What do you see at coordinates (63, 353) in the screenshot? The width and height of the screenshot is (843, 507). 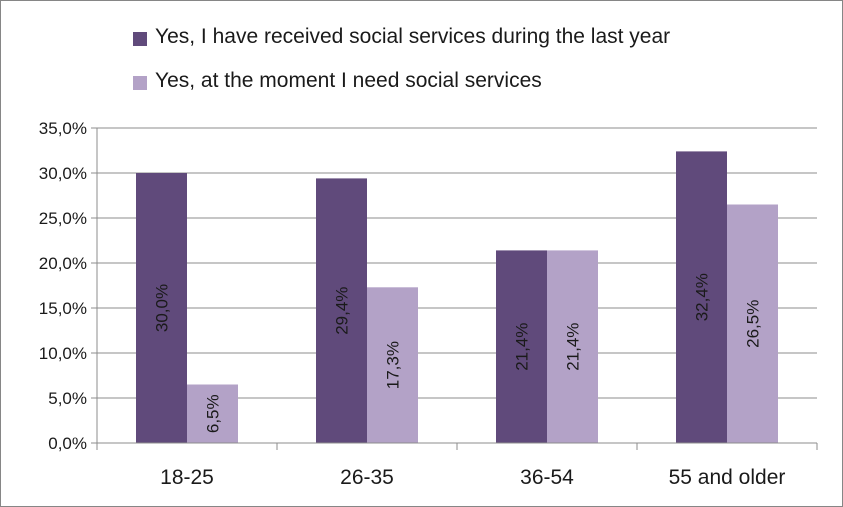 I see `y-tick-label: 10,0%` at bounding box center [63, 353].